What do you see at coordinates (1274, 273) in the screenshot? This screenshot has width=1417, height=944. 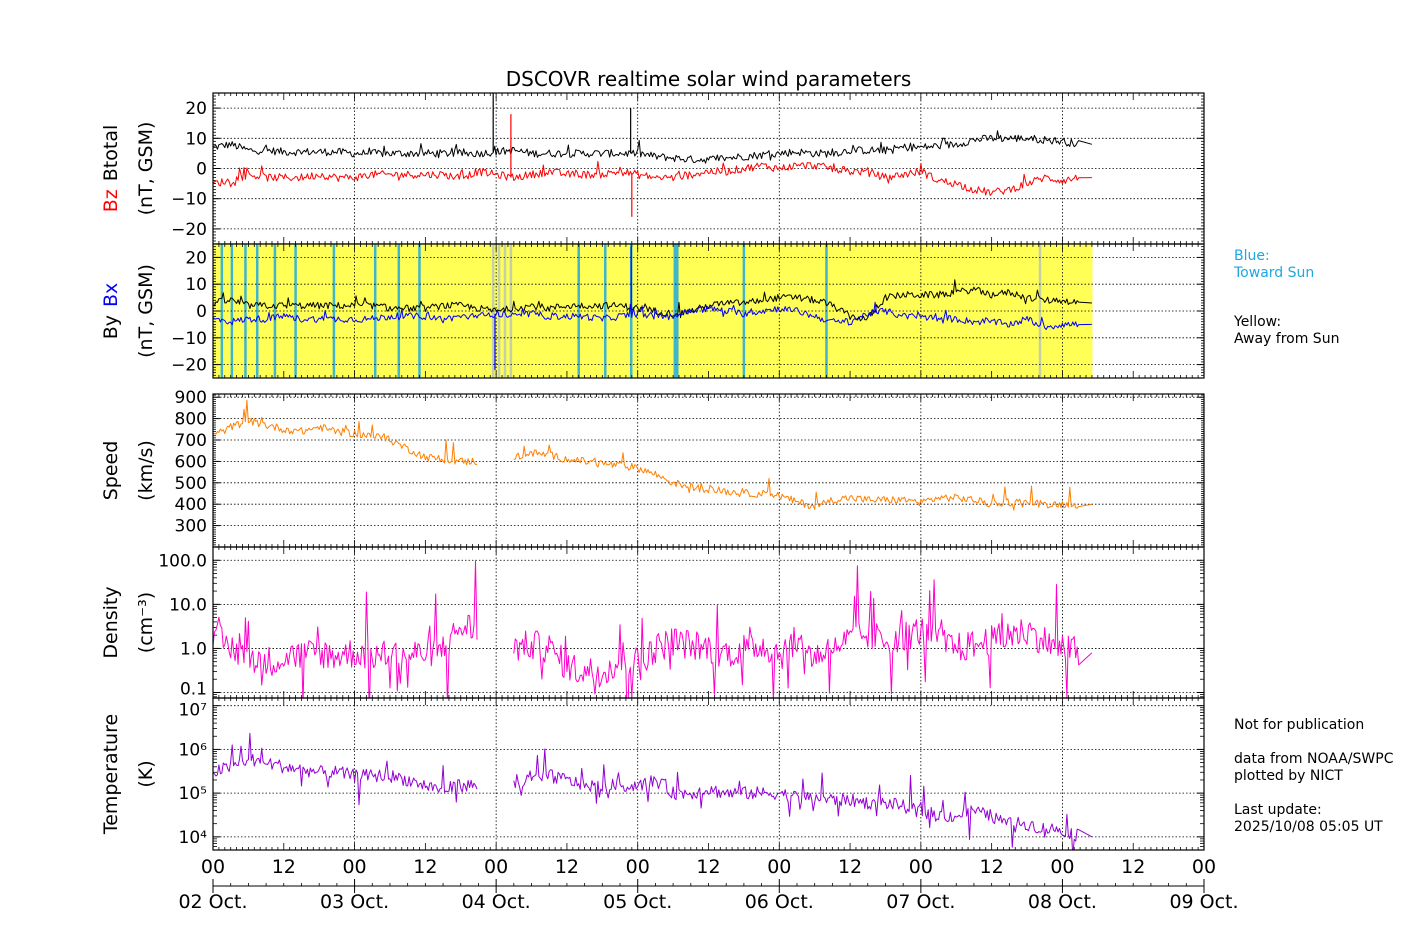 I see `legend-blue-desc: Toward Sun` at bounding box center [1274, 273].